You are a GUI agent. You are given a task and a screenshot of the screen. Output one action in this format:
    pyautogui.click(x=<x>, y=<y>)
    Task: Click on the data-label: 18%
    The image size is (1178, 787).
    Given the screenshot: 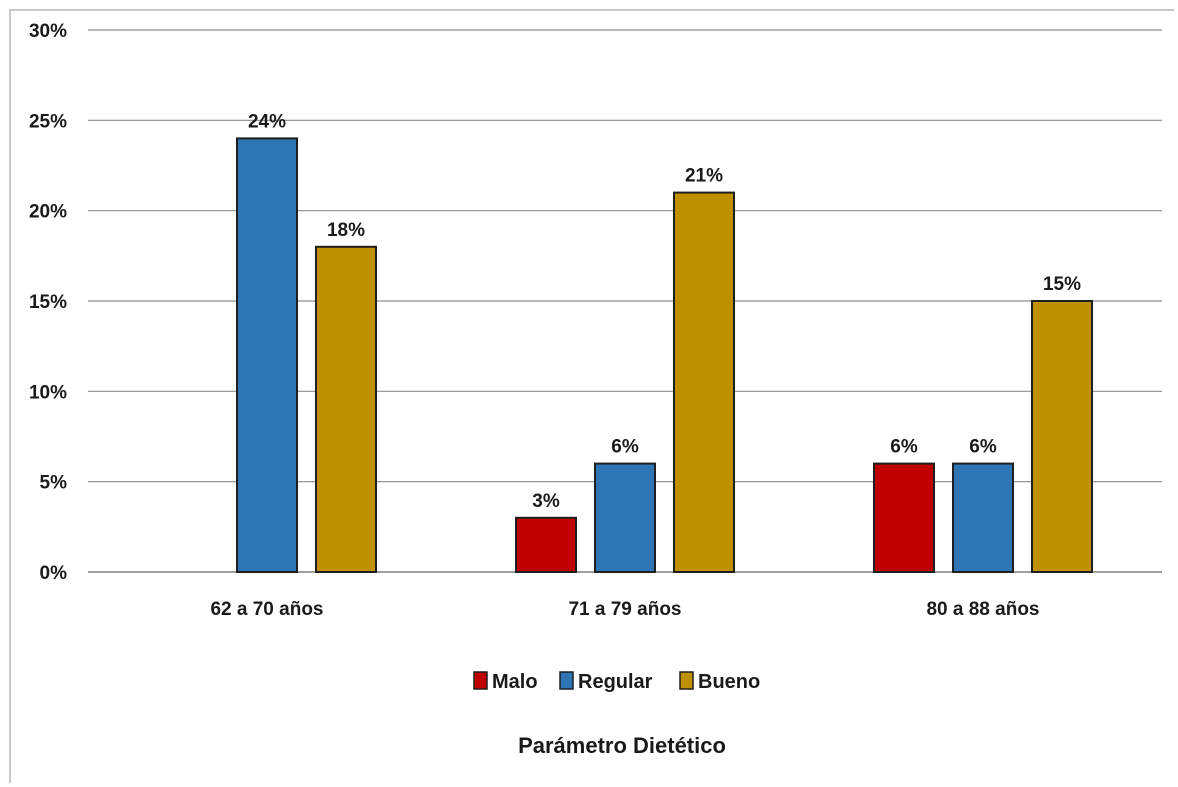 What is the action you would take?
    pyautogui.click(x=346, y=230)
    